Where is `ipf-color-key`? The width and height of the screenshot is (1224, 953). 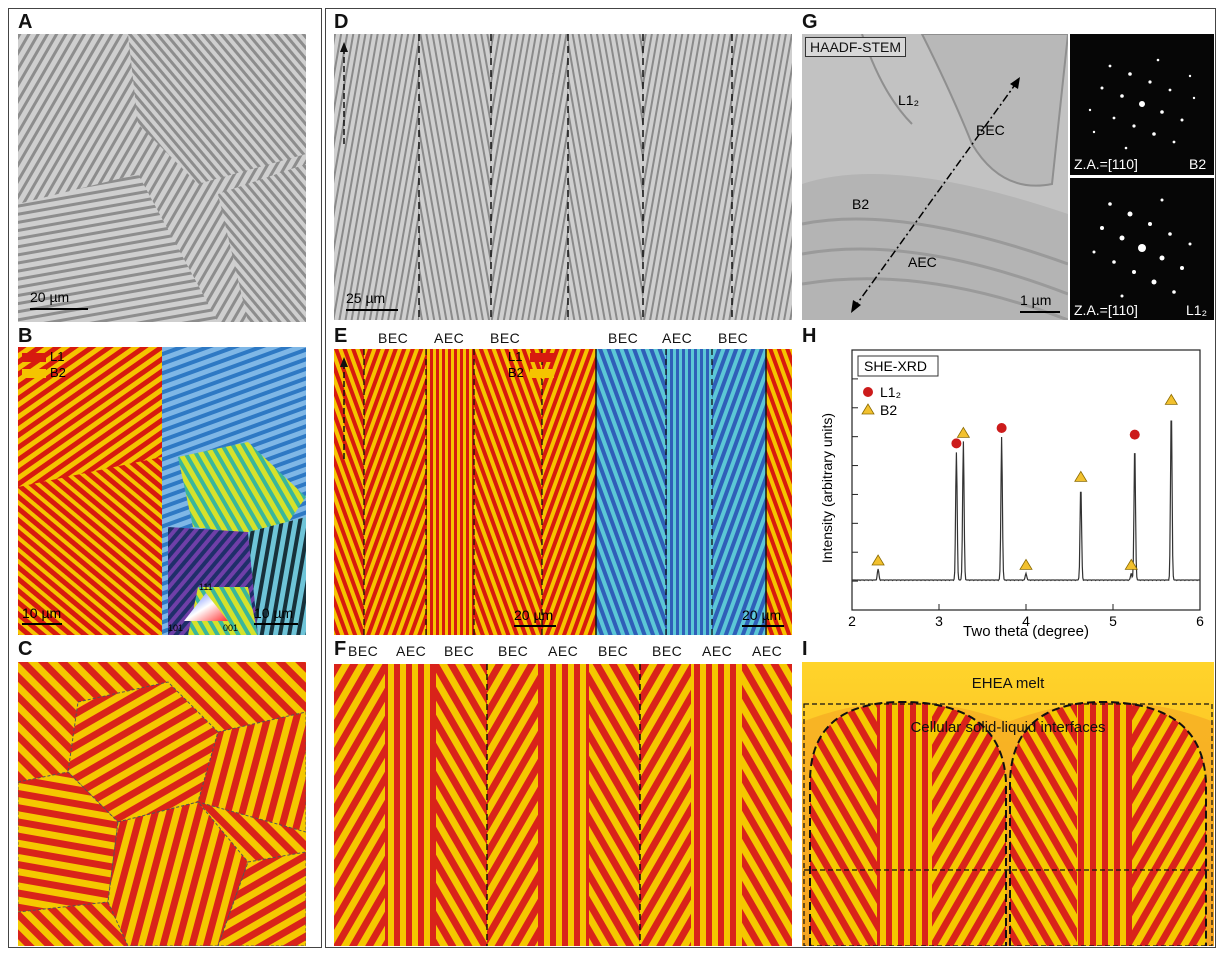 ipf-color-key is located at coordinates (206, 607).